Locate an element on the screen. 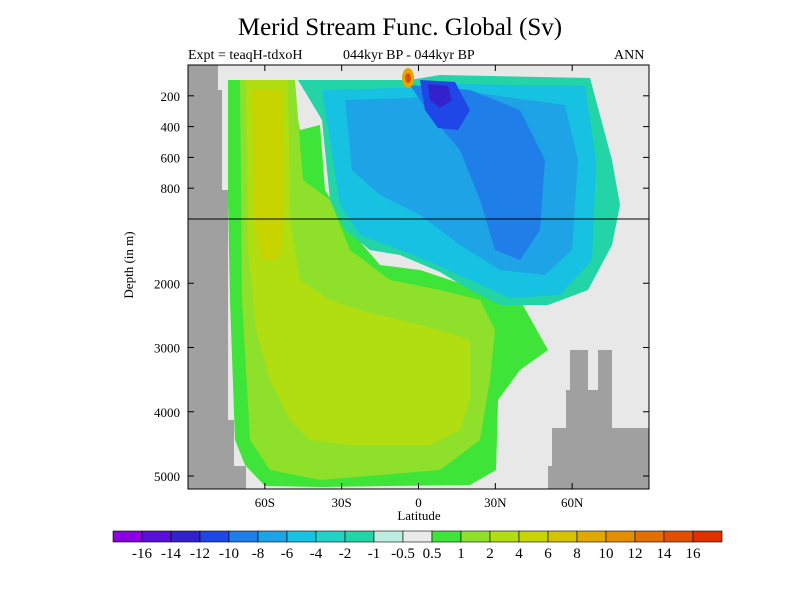 The width and height of the screenshot is (800, 600). x-tick-label: 60S is located at coordinates (265, 502).